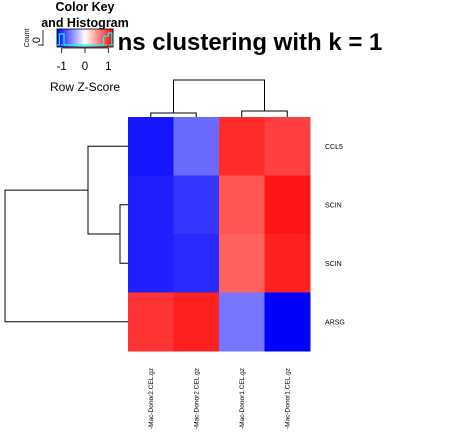  I want to click on color-key-frame, so click(85, 38).